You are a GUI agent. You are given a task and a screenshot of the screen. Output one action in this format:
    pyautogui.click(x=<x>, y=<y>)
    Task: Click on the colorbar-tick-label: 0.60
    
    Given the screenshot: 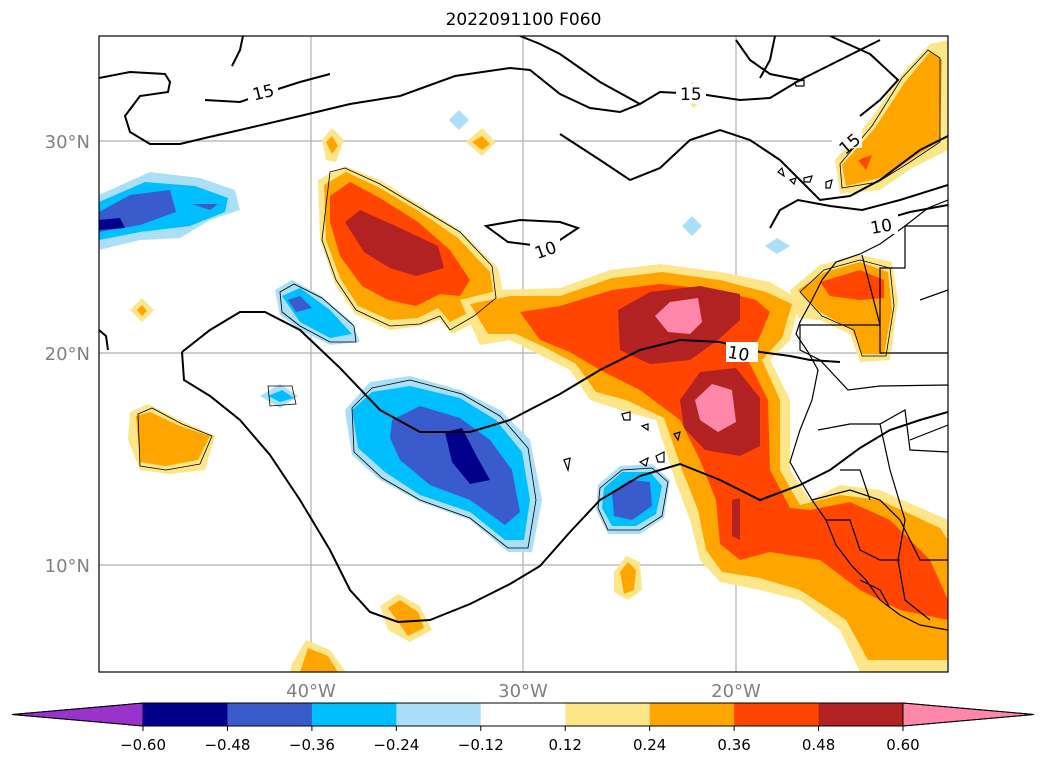 What is the action you would take?
    pyautogui.click(x=902, y=745)
    